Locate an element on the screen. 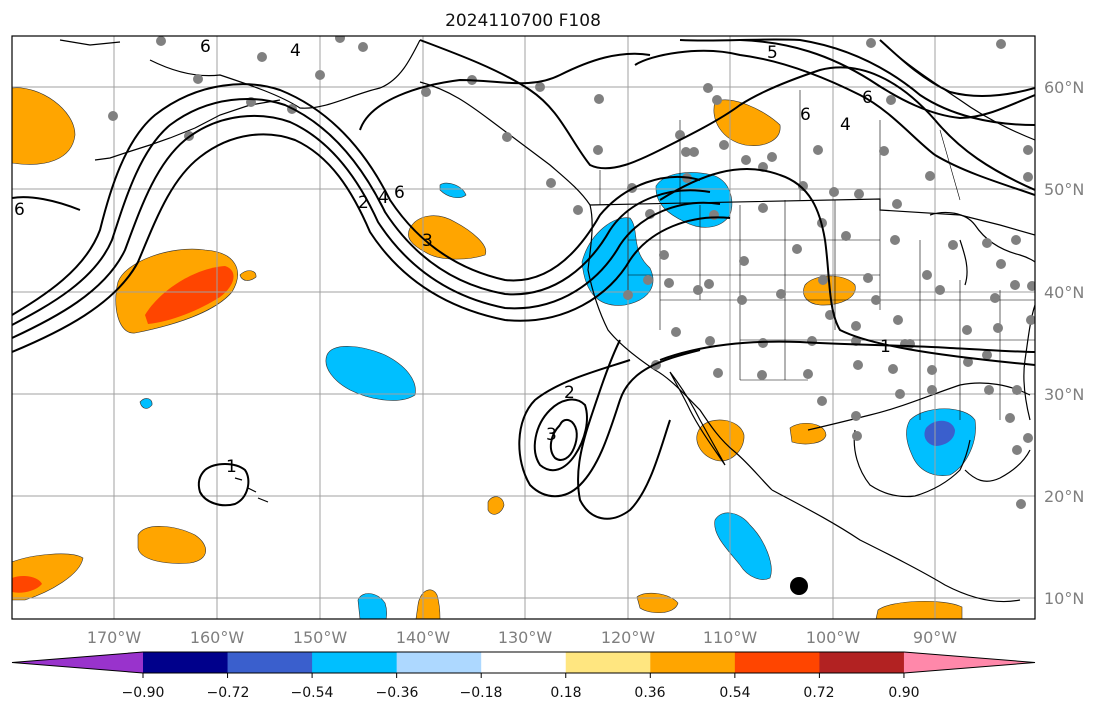  highlight-station is located at coordinates (799, 586).